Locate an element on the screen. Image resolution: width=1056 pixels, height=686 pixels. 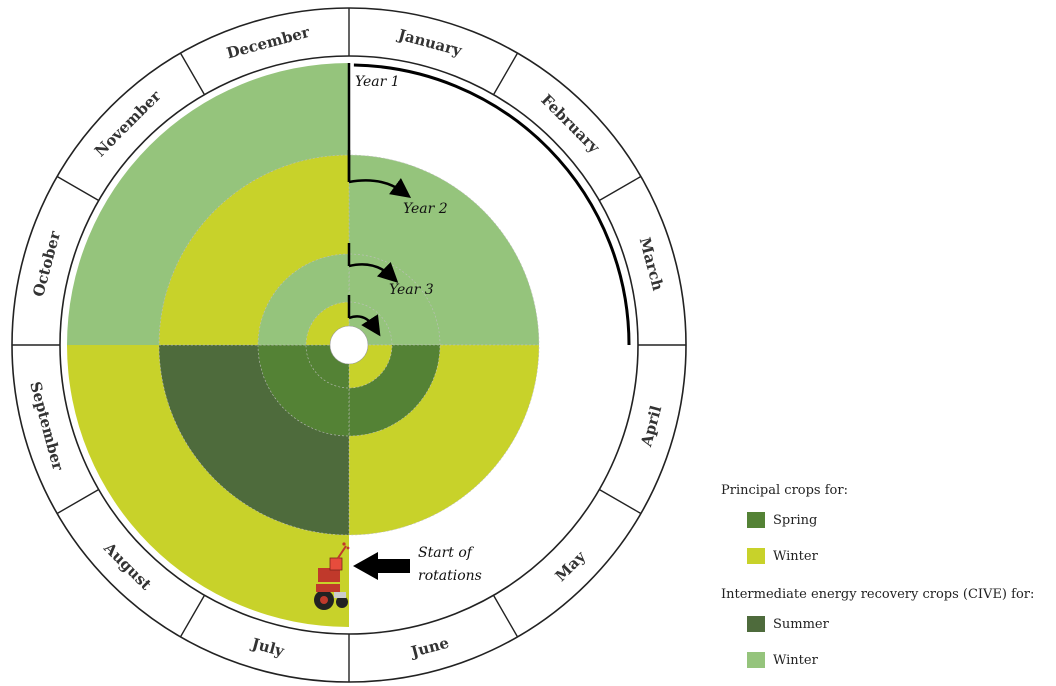
legend-swatch-spring is located at coordinates (756, 520).